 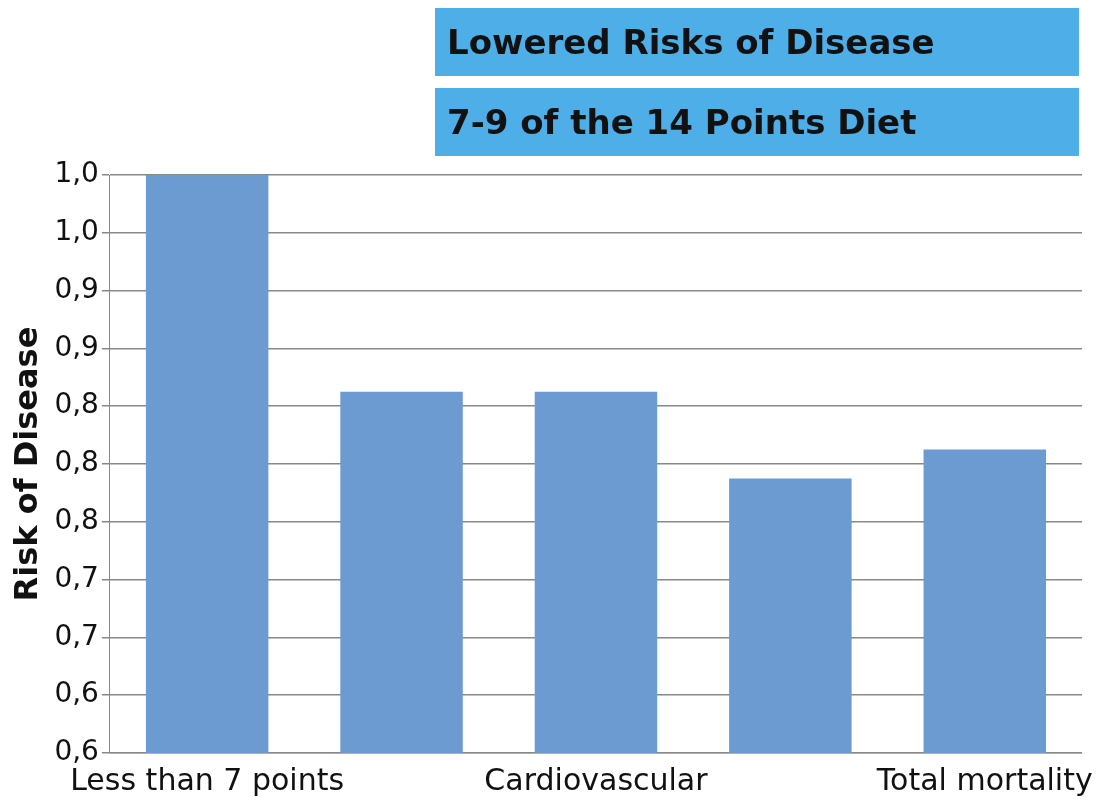 I want to click on x-tick-label: Cardiovascular, so click(x=596, y=779).